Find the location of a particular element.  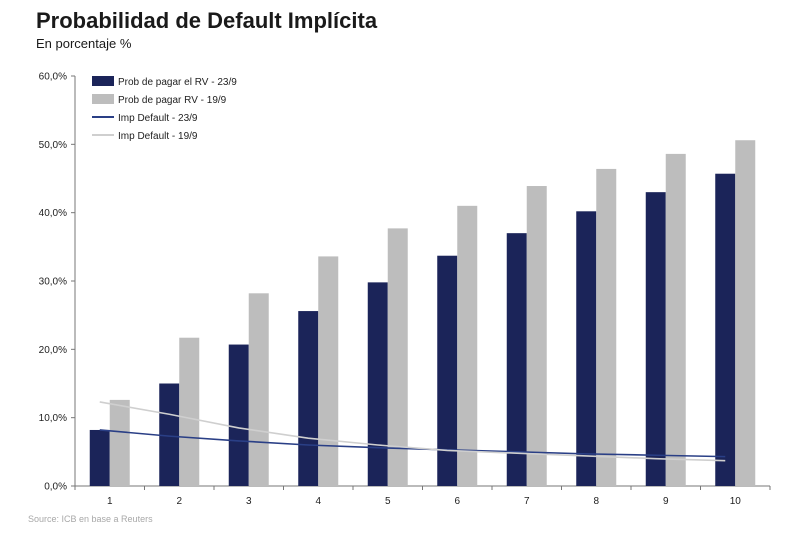

y-tick-label: 60,0% is located at coordinates (53, 77).